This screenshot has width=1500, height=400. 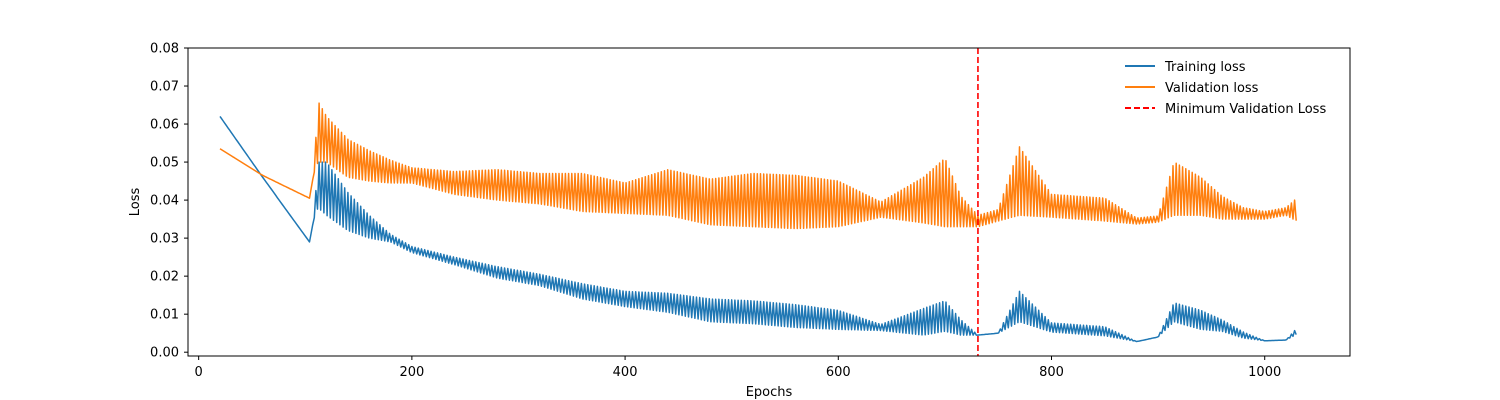 I want to click on x-tick-label: 800, so click(x=1051, y=372).